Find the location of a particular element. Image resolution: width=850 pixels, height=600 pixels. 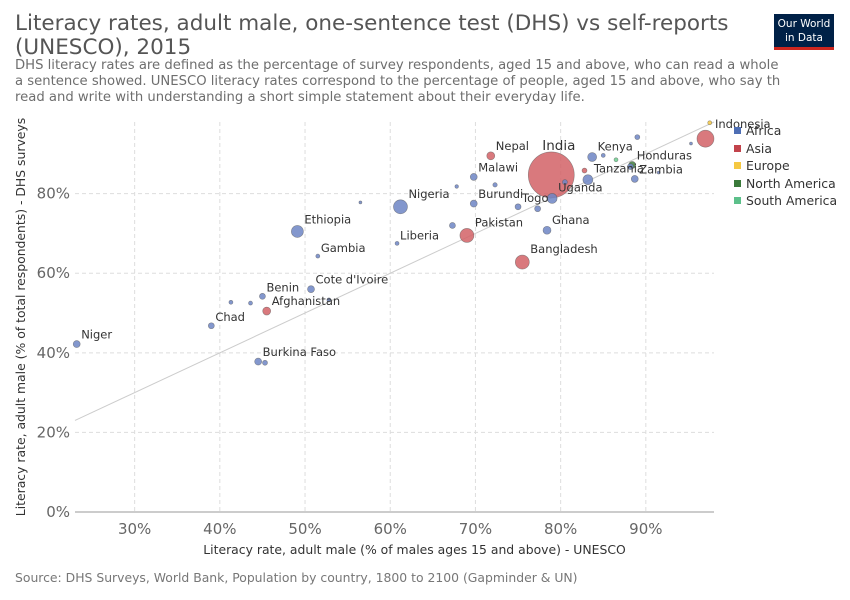

point-label: Chad is located at coordinates (230, 317).